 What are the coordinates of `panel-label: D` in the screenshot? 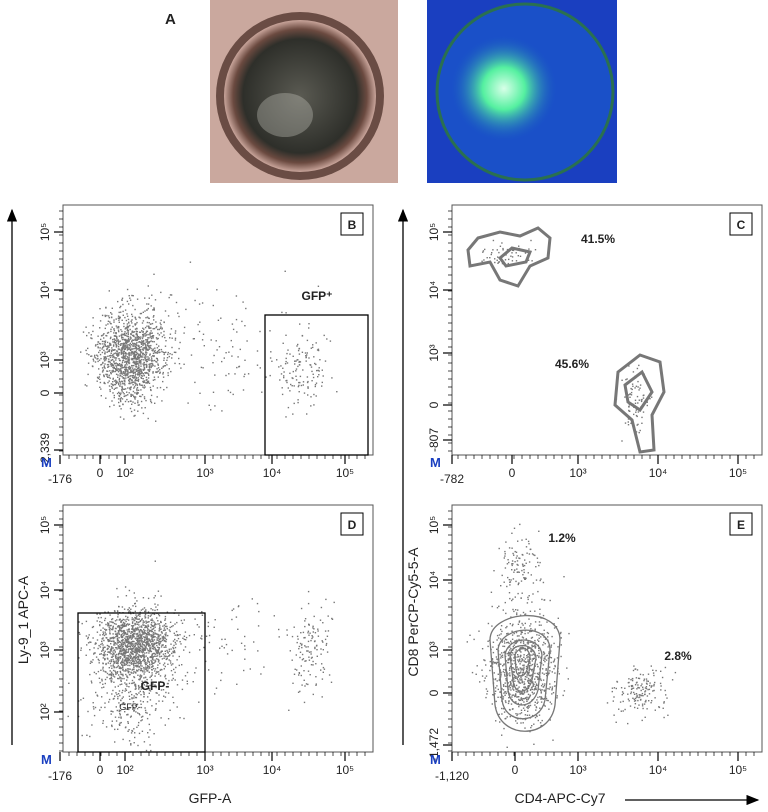 It's located at (352, 525).